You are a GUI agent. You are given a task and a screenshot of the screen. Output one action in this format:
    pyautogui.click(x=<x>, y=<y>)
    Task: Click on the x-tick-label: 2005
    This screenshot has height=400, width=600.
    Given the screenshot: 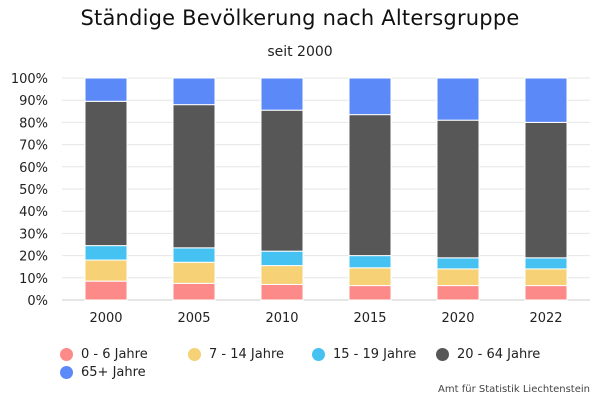 What is the action you would take?
    pyautogui.click(x=193, y=318)
    